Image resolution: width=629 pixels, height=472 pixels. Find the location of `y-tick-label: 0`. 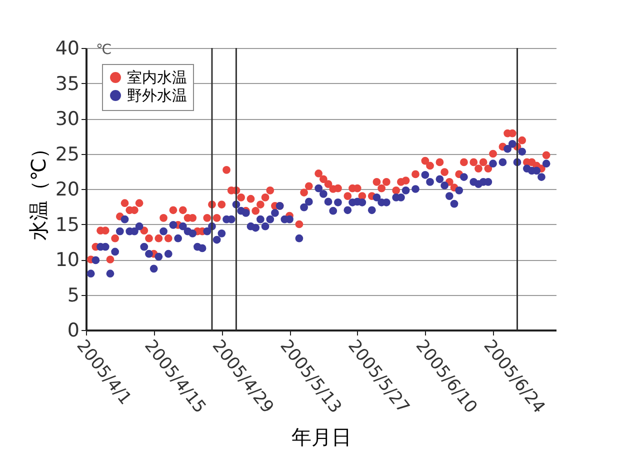

y-tick-label: 0 is located at coordinates (73, 331).